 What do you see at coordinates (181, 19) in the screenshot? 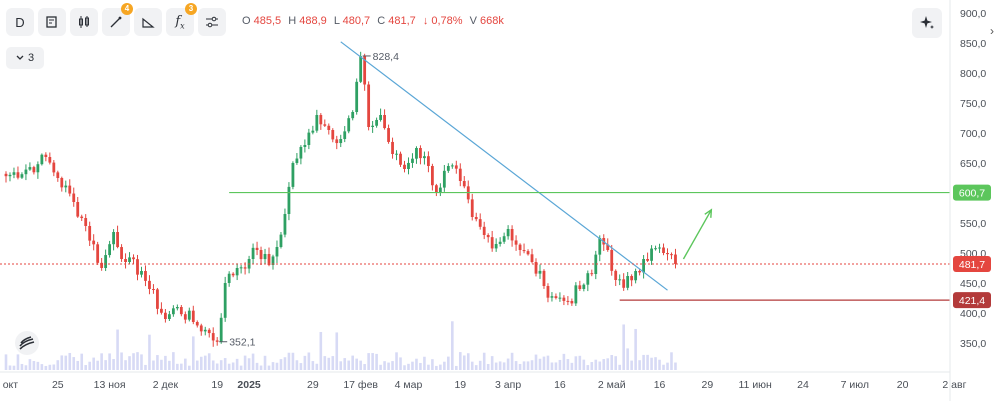
I see `indicators-button: fx 3` at bounding box center [181, 19].